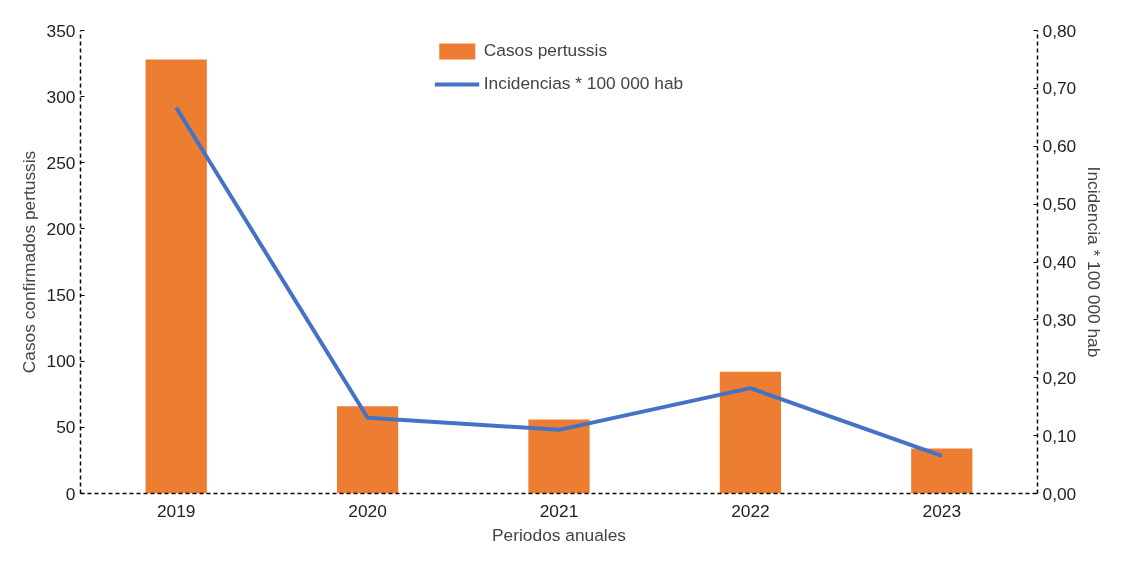 The image size is (1127, 563). Describe the element at coordinates (367, 510) in the screenshot. I see `x-tick-label: 2020` at that location.